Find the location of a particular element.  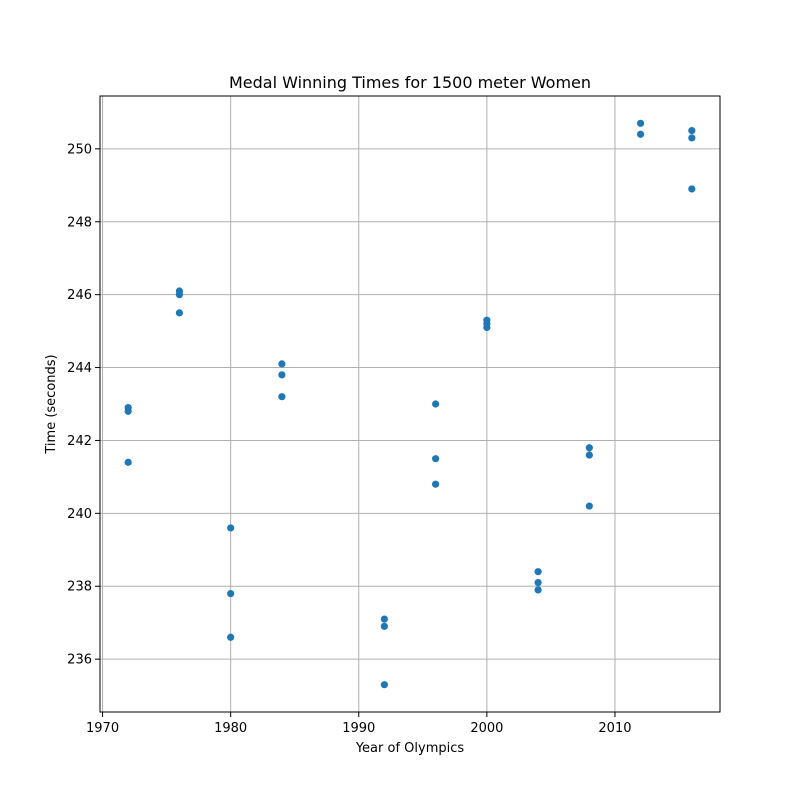

y-tick-label: 246 is located at coordinates (79, 295).